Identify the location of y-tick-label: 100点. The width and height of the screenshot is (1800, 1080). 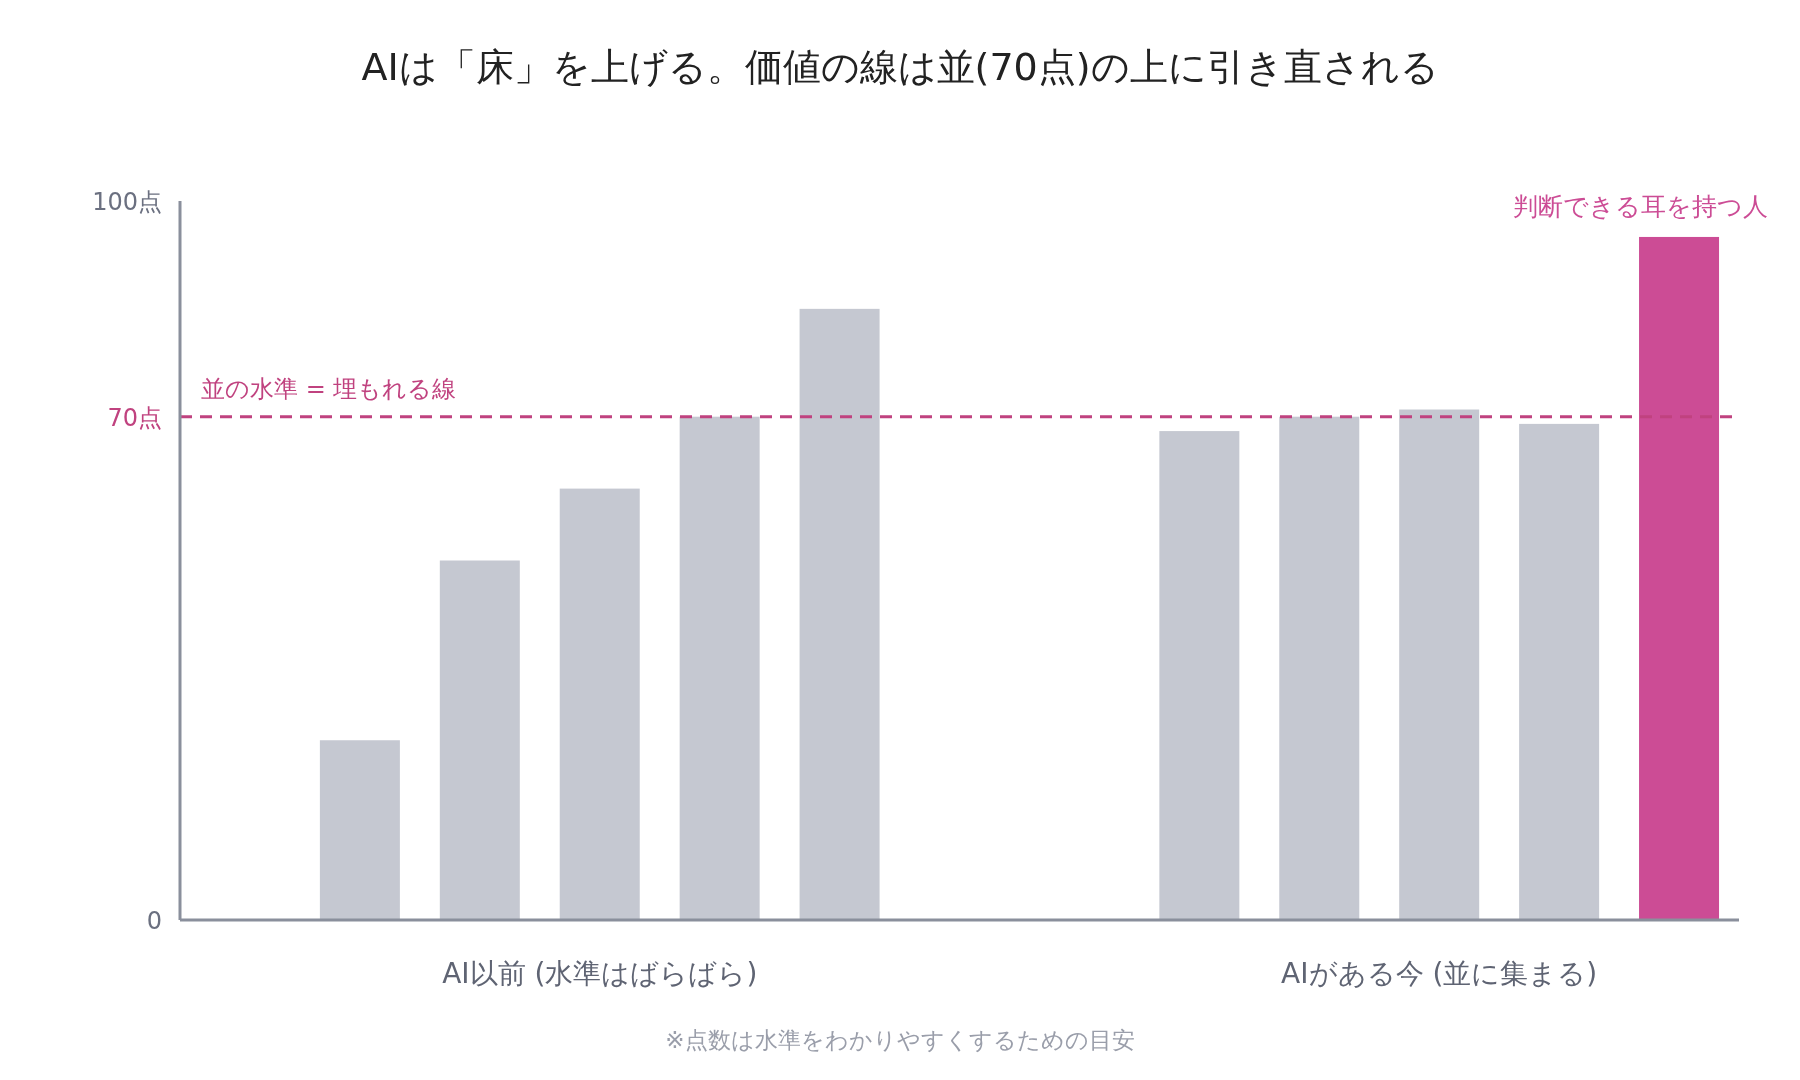
(127, 202).